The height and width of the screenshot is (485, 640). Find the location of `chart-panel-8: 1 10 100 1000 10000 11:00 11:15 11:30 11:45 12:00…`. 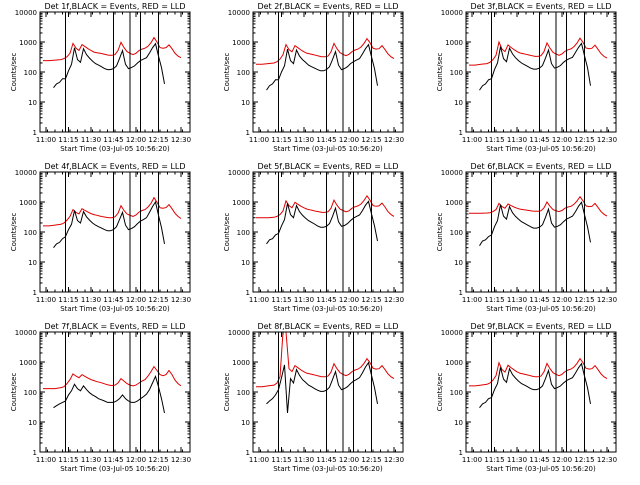

chart-panel-8: 1 10 100 1000 10000 11:00 11:15 11:30 11:45 12:00… is located at coordinates (313, 397).